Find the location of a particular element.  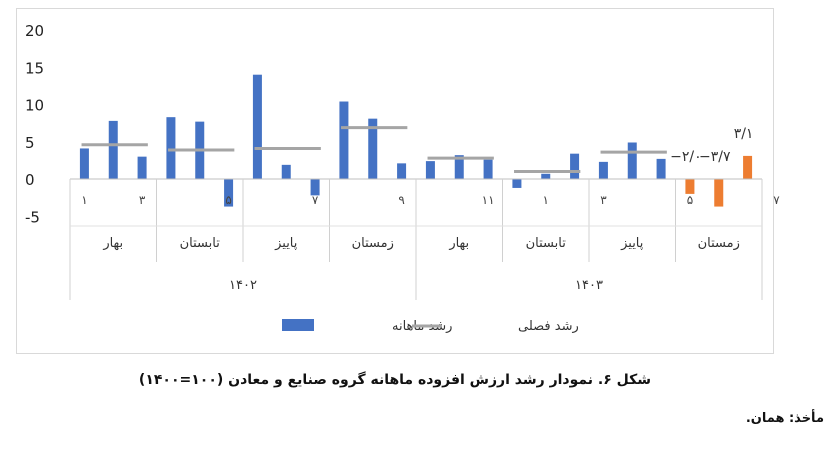

month-tick-label: ۹ is located at coordinates (401, 200).